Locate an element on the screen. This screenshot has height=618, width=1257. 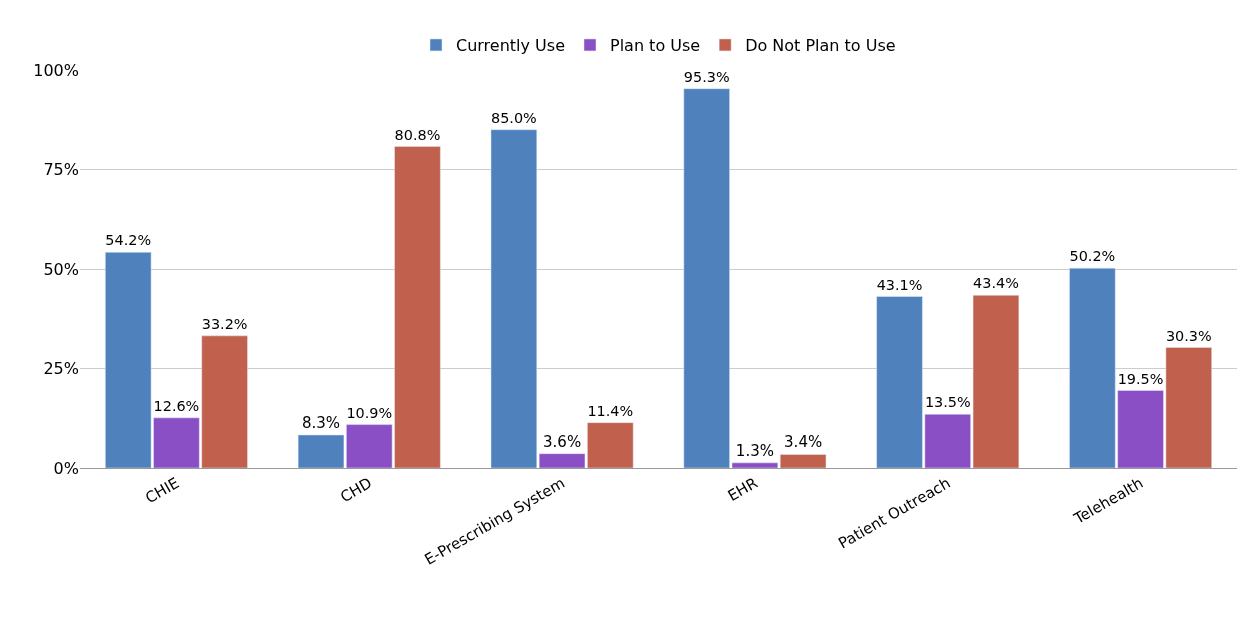
y-tick-label: 100% is located at coordinates (56, 70).